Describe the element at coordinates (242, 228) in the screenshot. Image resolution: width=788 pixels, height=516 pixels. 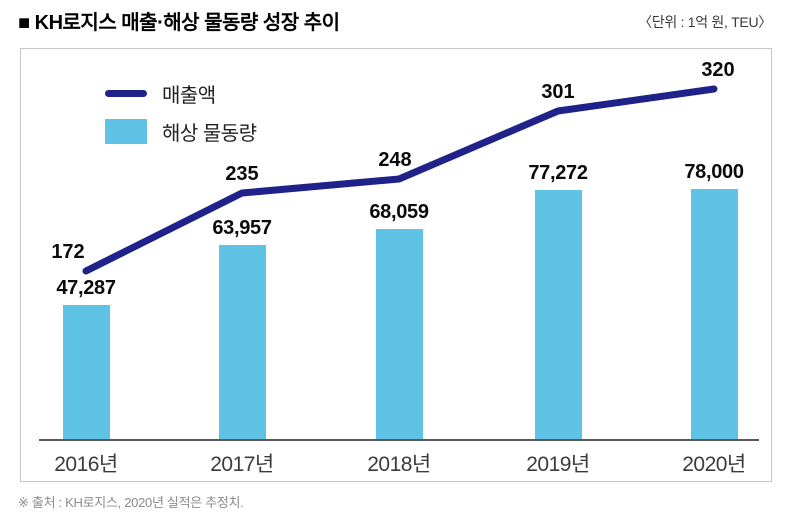
I see `volume-value-label: 63,957` at that location.